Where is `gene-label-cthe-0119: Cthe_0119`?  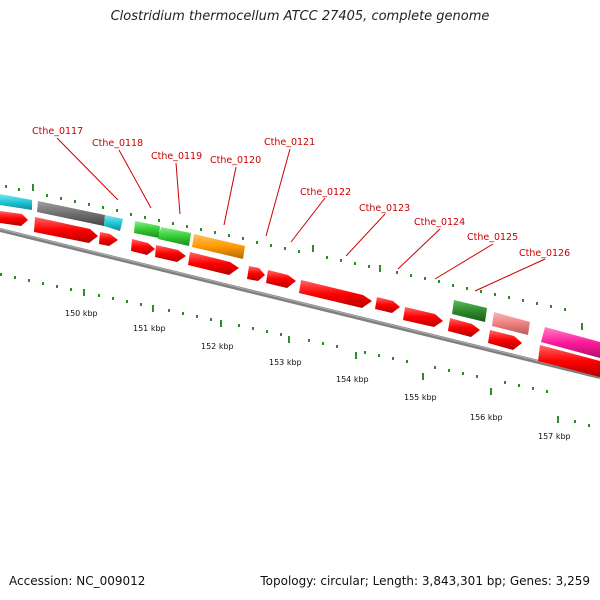
gene-label-cthe-0119: Cthe_0119 is located at coordinates (176, 156).